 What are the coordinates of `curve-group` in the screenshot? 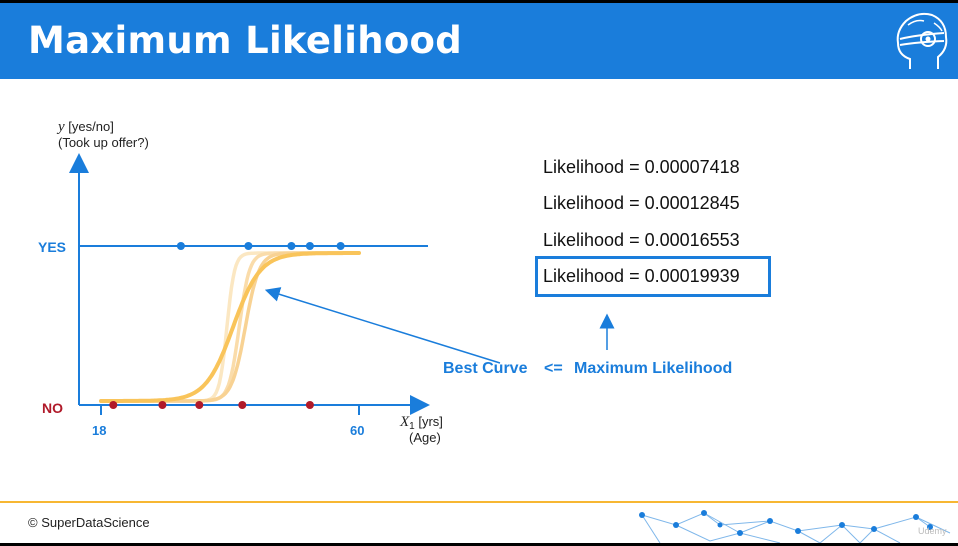 It's located at (230, 327).